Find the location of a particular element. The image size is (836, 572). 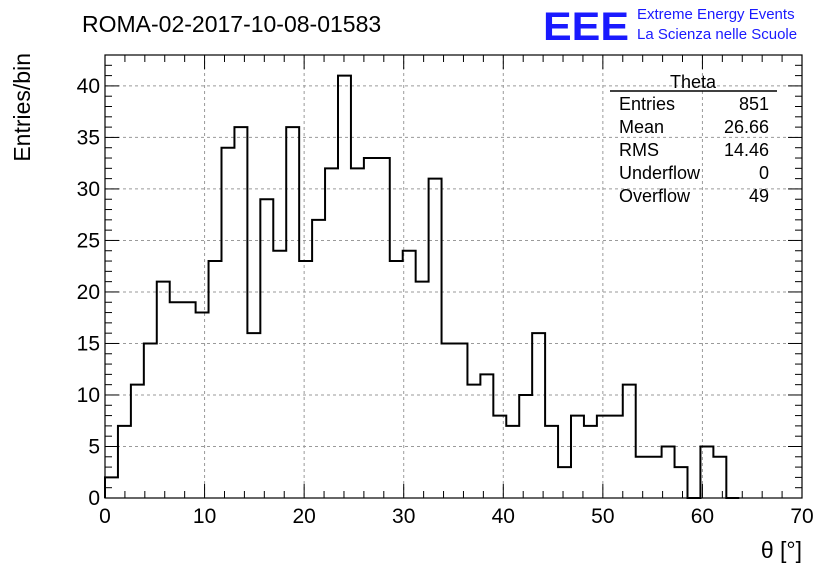

x-tick-label: 50 is located at coordinates (602, 516).